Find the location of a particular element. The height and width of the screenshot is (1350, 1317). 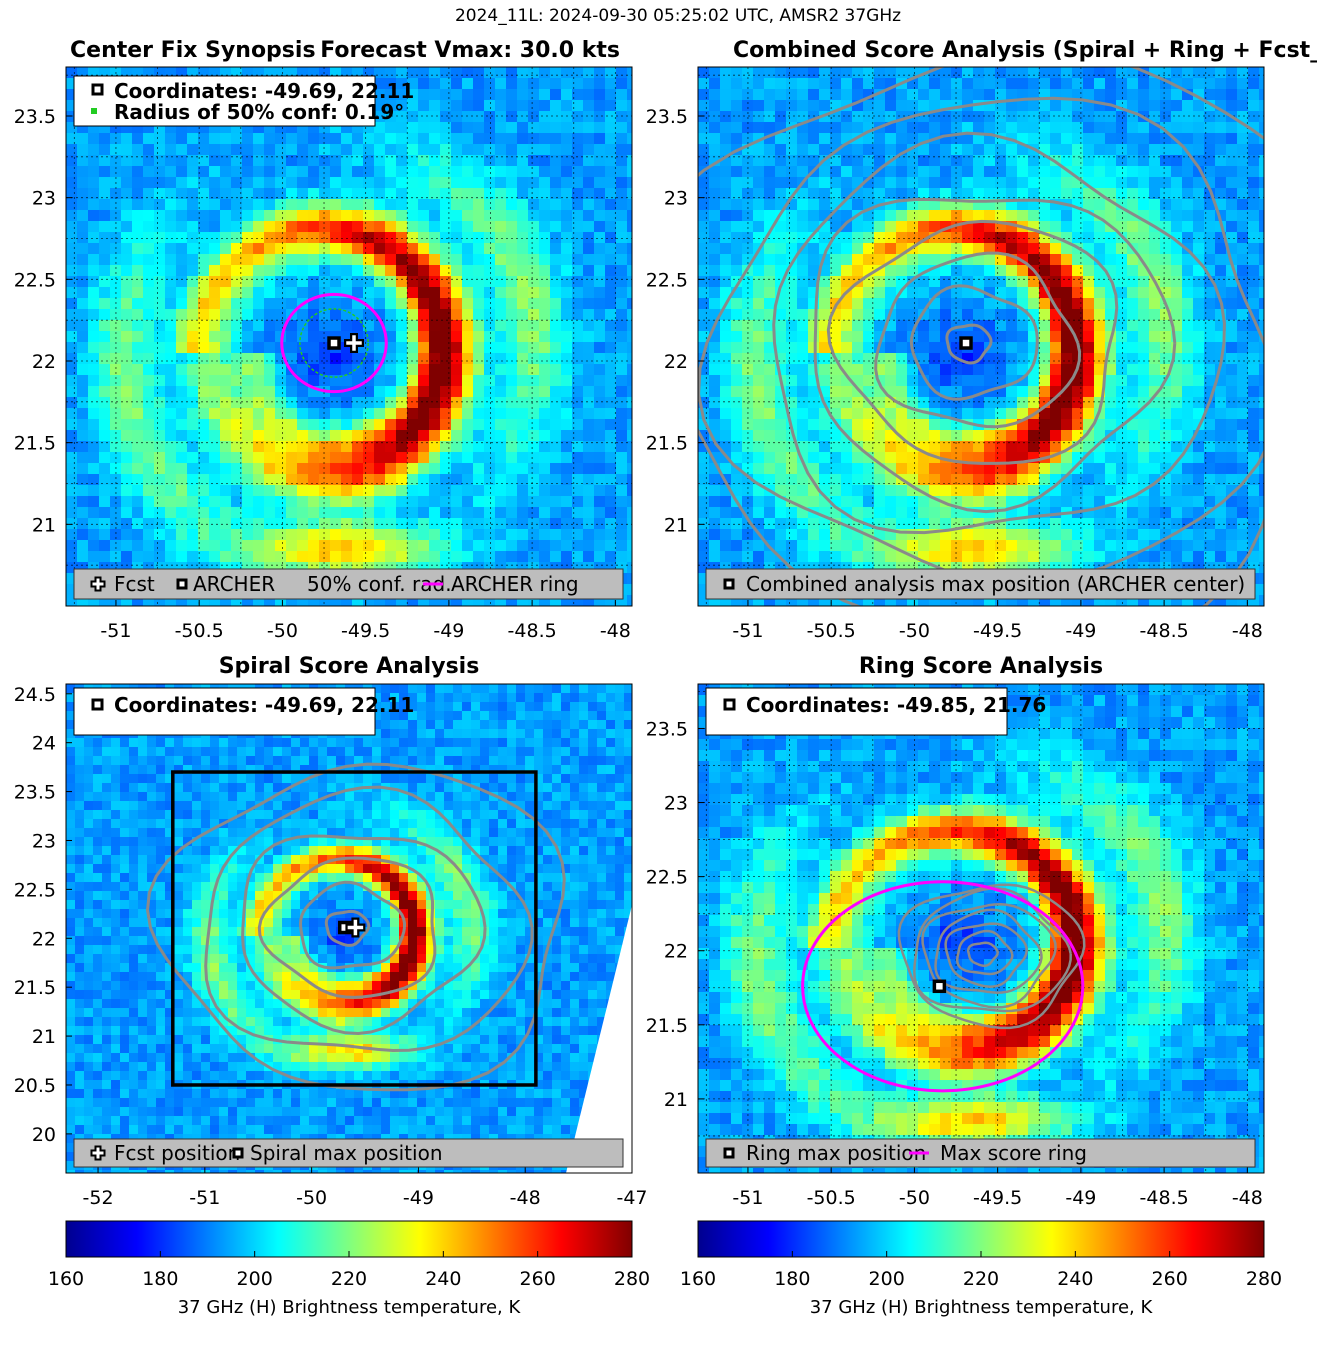

ring-overlay is located at coordinates (943, 986).